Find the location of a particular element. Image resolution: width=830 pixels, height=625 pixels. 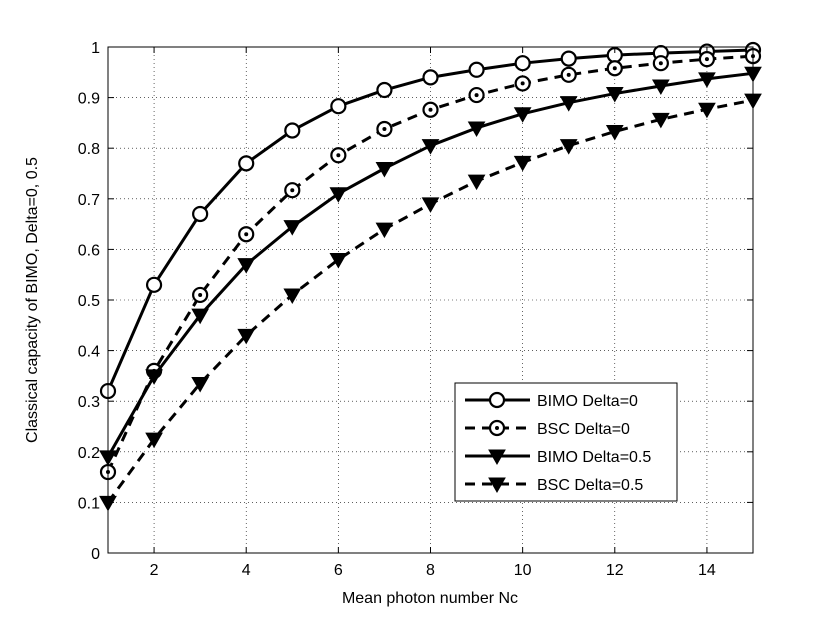

y-tick-label: 0.7 is located at coordinates (89, 200).